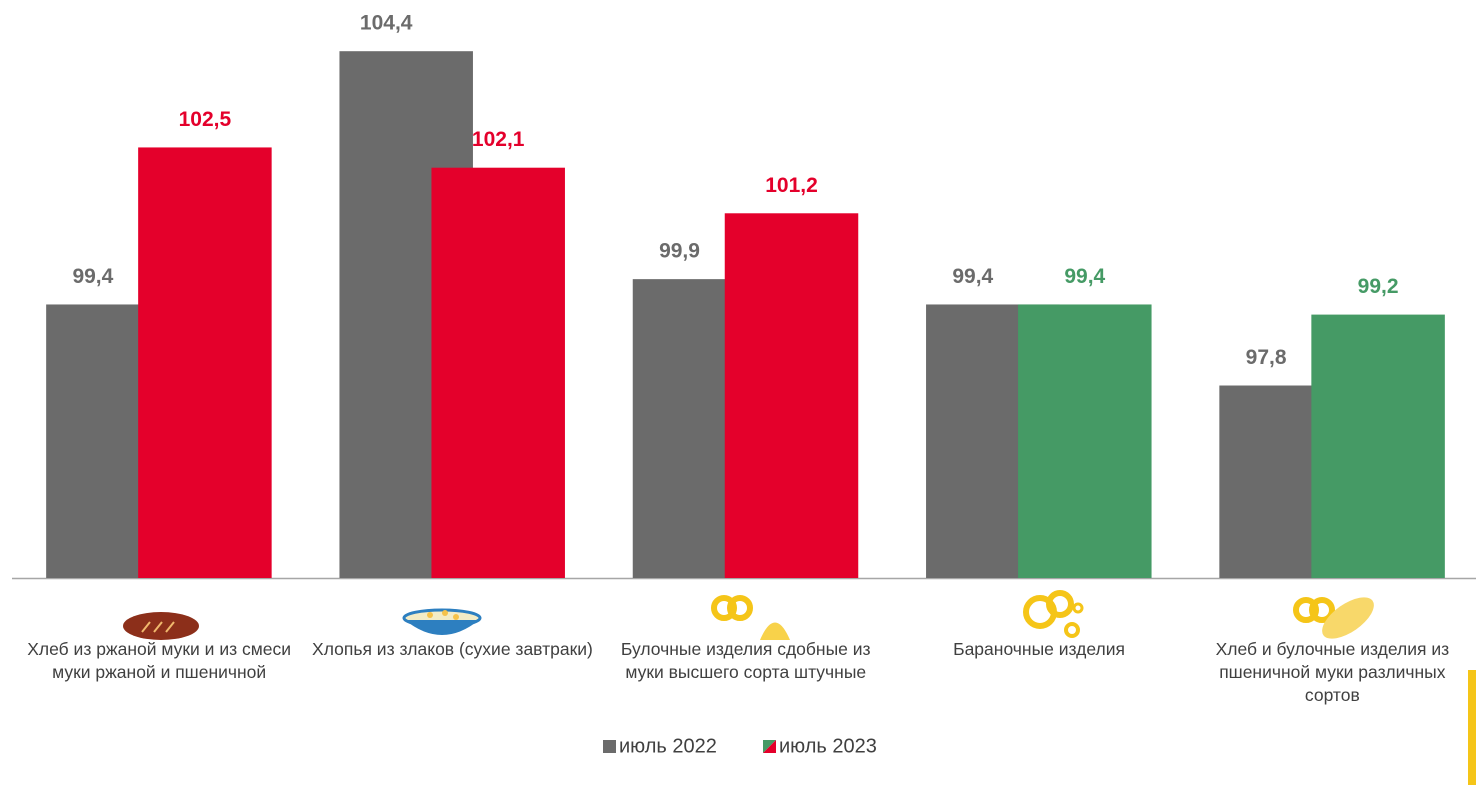  Describe the element at coordinates (1472, 727) in the screenshot. I see `edge-accent` at that location.